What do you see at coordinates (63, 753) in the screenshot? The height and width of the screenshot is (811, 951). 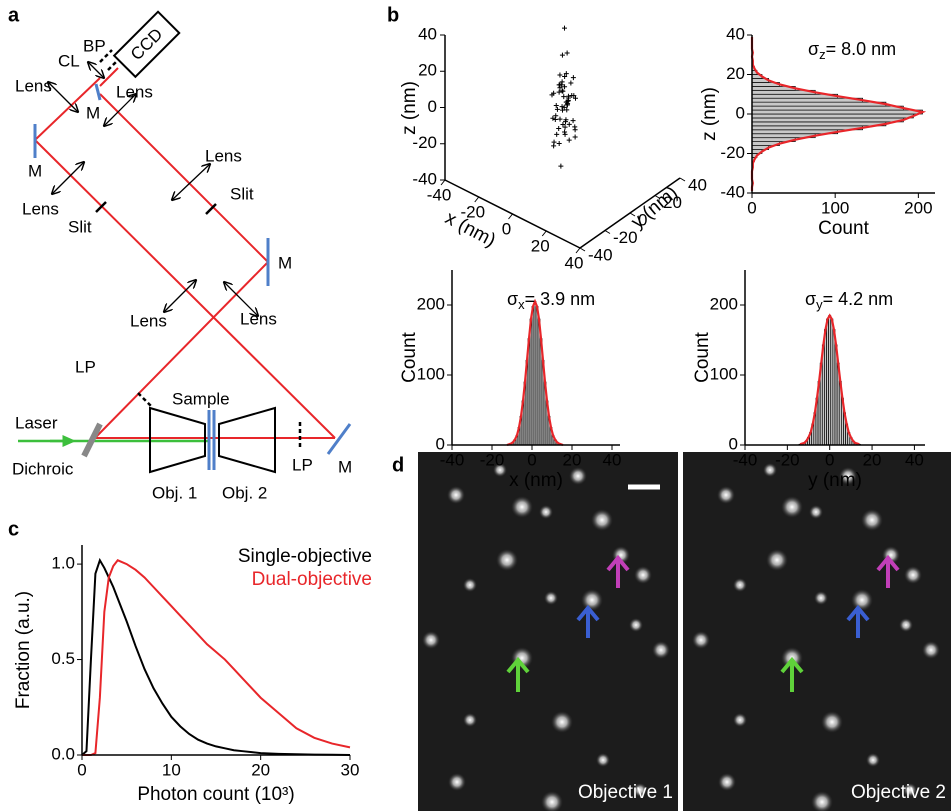 I see `y-tick-label: 0.0` at bounding box center [63, 753].